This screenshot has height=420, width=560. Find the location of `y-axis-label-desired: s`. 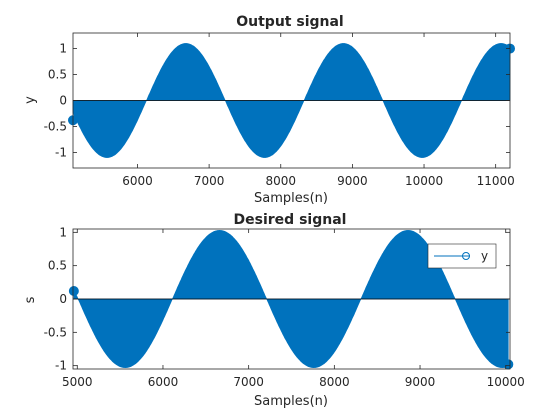

y-axis-label-desired: s is located at coordinates (30, 299).